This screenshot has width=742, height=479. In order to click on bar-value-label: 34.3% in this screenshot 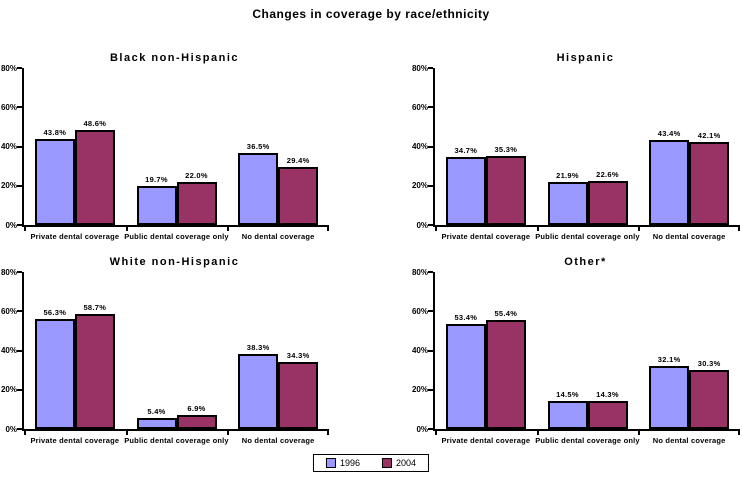, I will do `click(298, 355)`.